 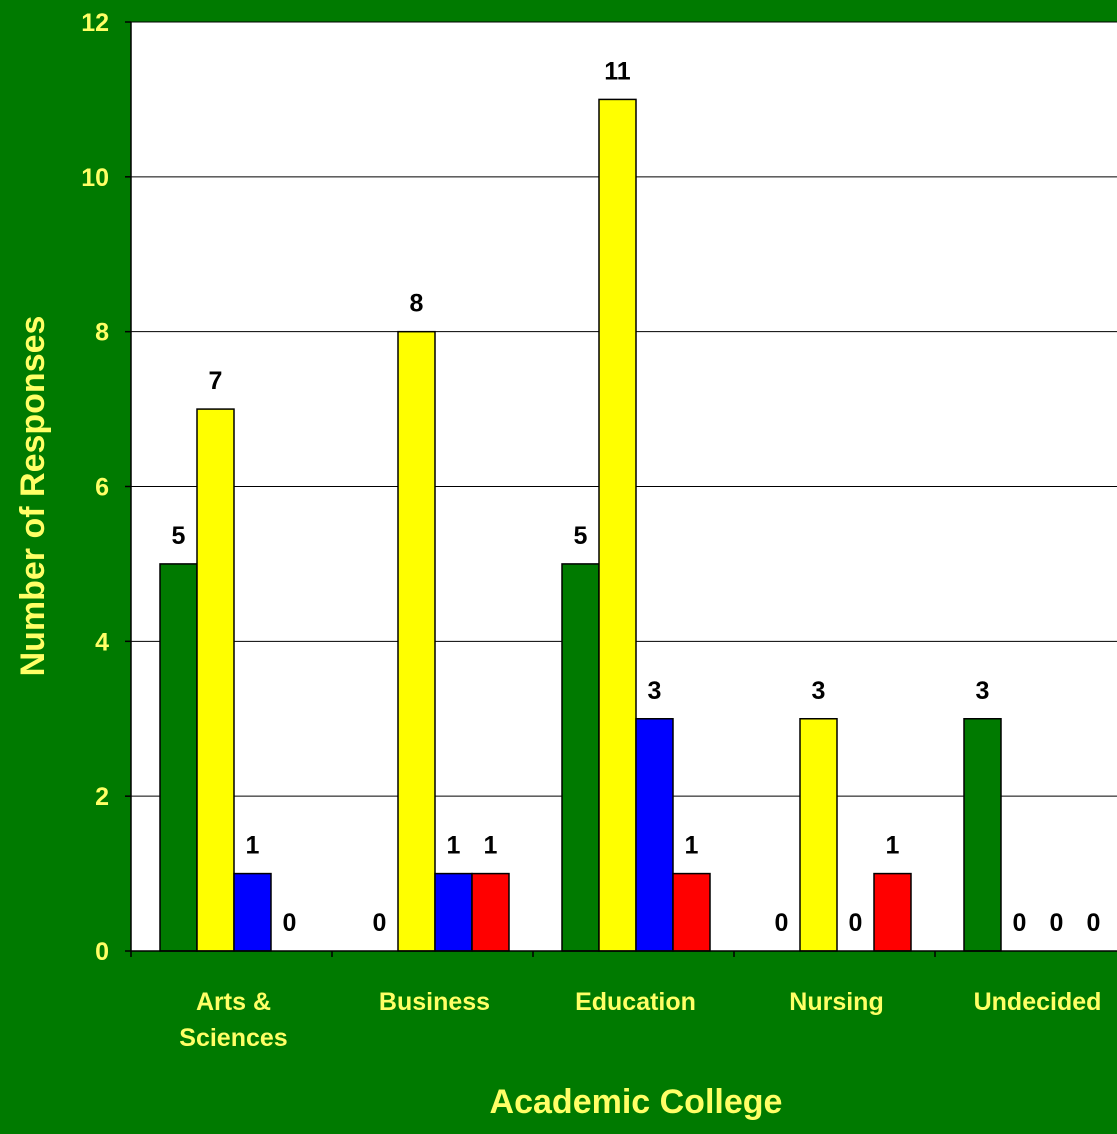 What do you see at coordinates (33, 496) in the screenshot?
I see `y-axis-title: Number of Responses` at bounding box center [33, 496].